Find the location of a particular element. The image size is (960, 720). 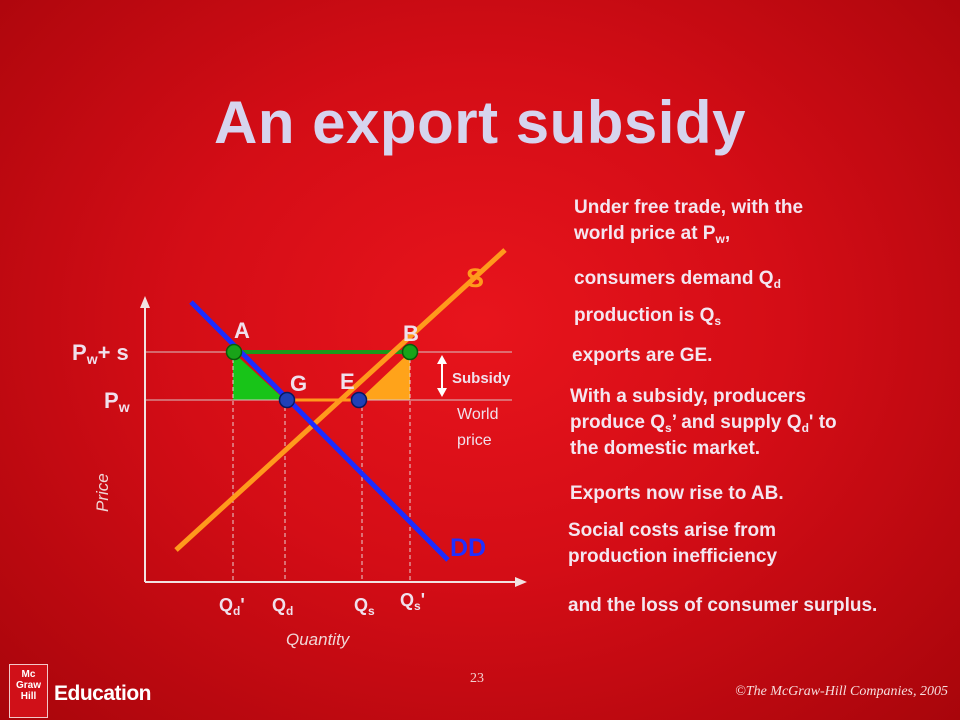

point-b-label: B is located at coordinates (411, 333).